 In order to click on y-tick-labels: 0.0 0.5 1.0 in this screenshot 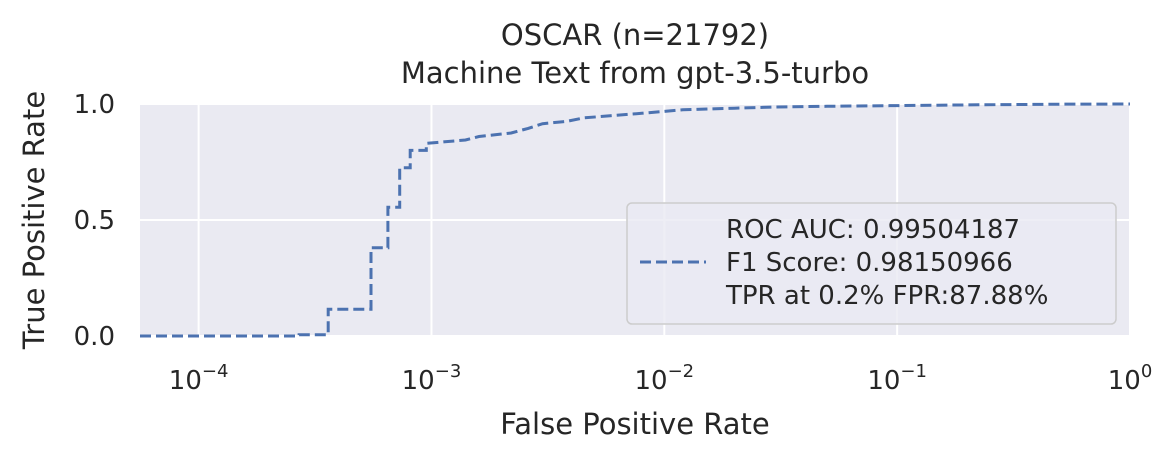, I will do `click(94, 221)`.